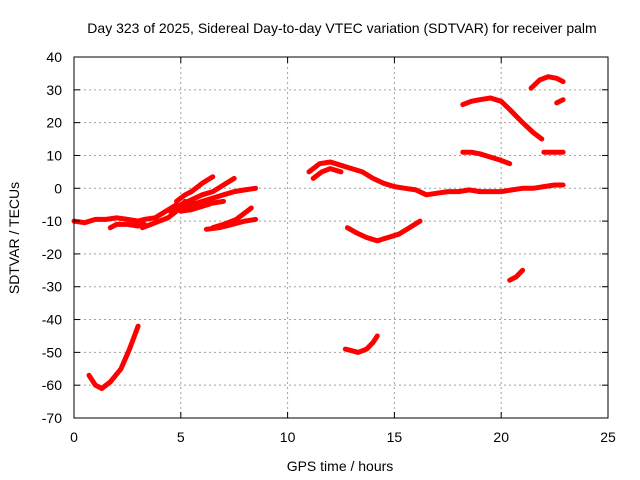 The image size is (640, 480). What do you see at coordinates (58, 188) in the screenshot?
I see `y-tick-label: 0` at bounding box center [58, 188].